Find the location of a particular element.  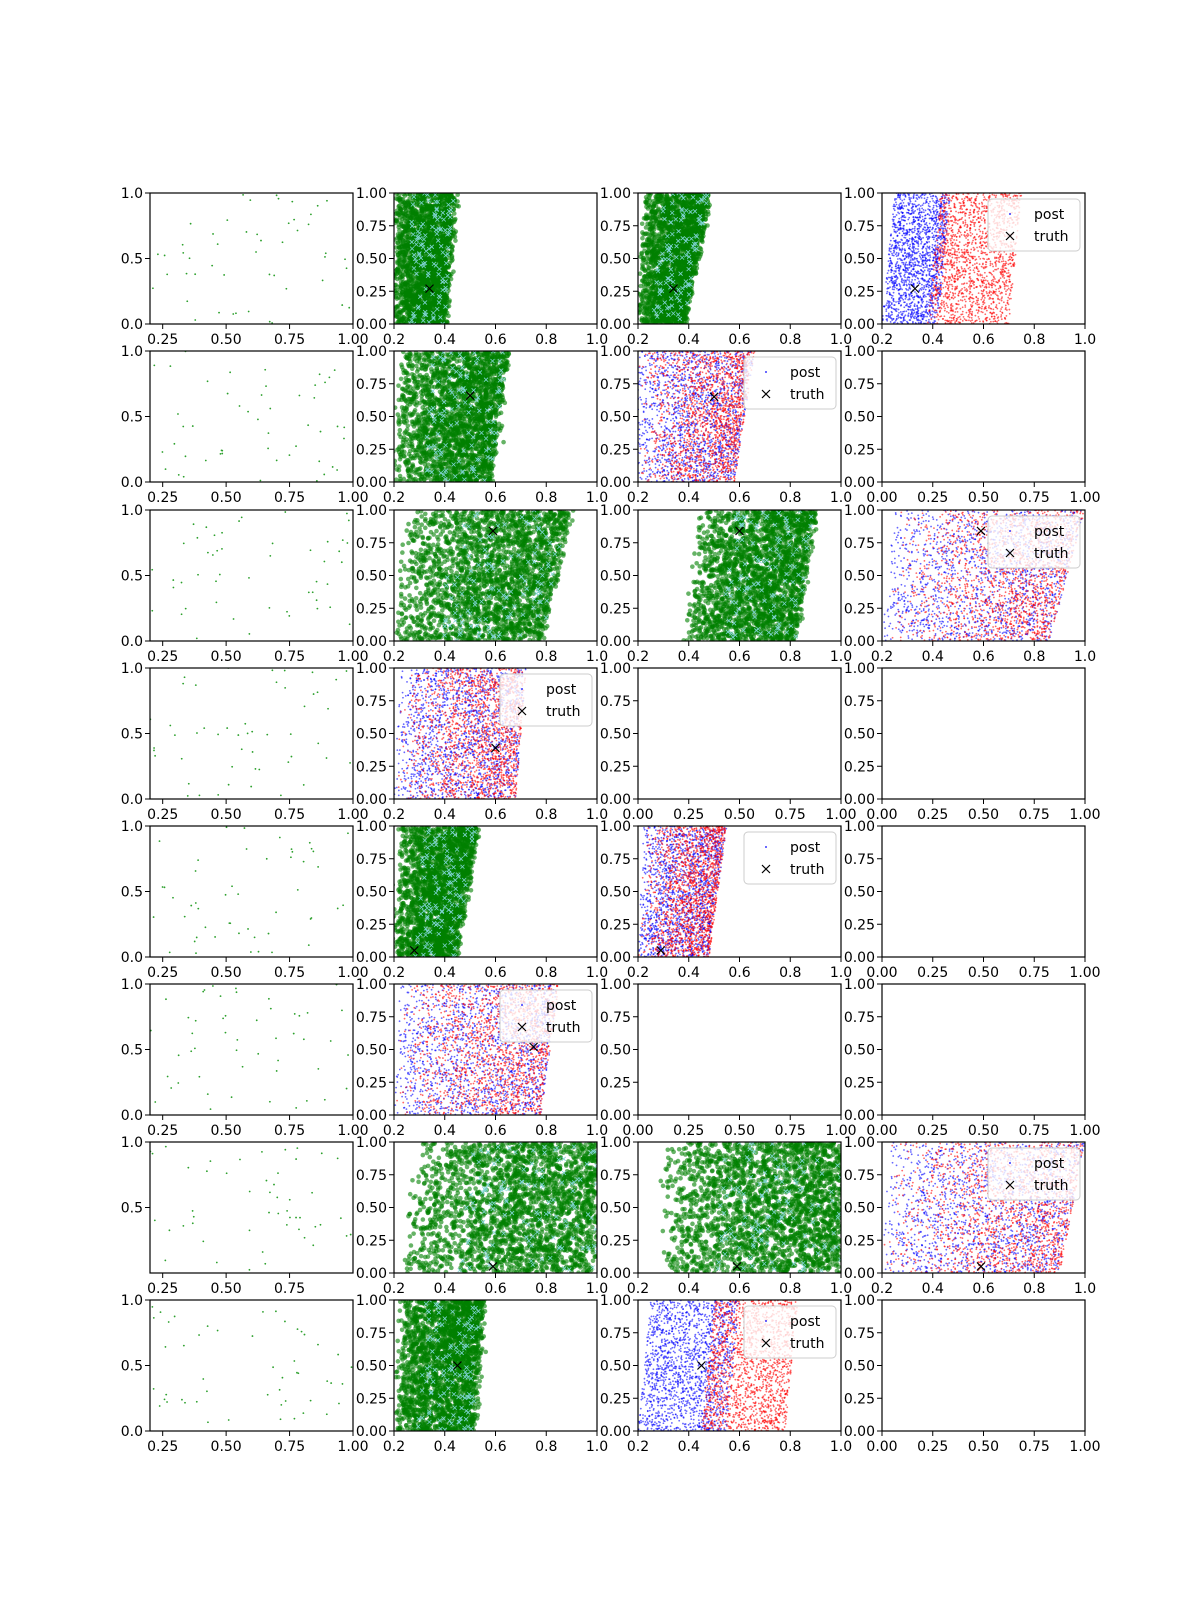

plot-area is located at coordinates (427, 258).